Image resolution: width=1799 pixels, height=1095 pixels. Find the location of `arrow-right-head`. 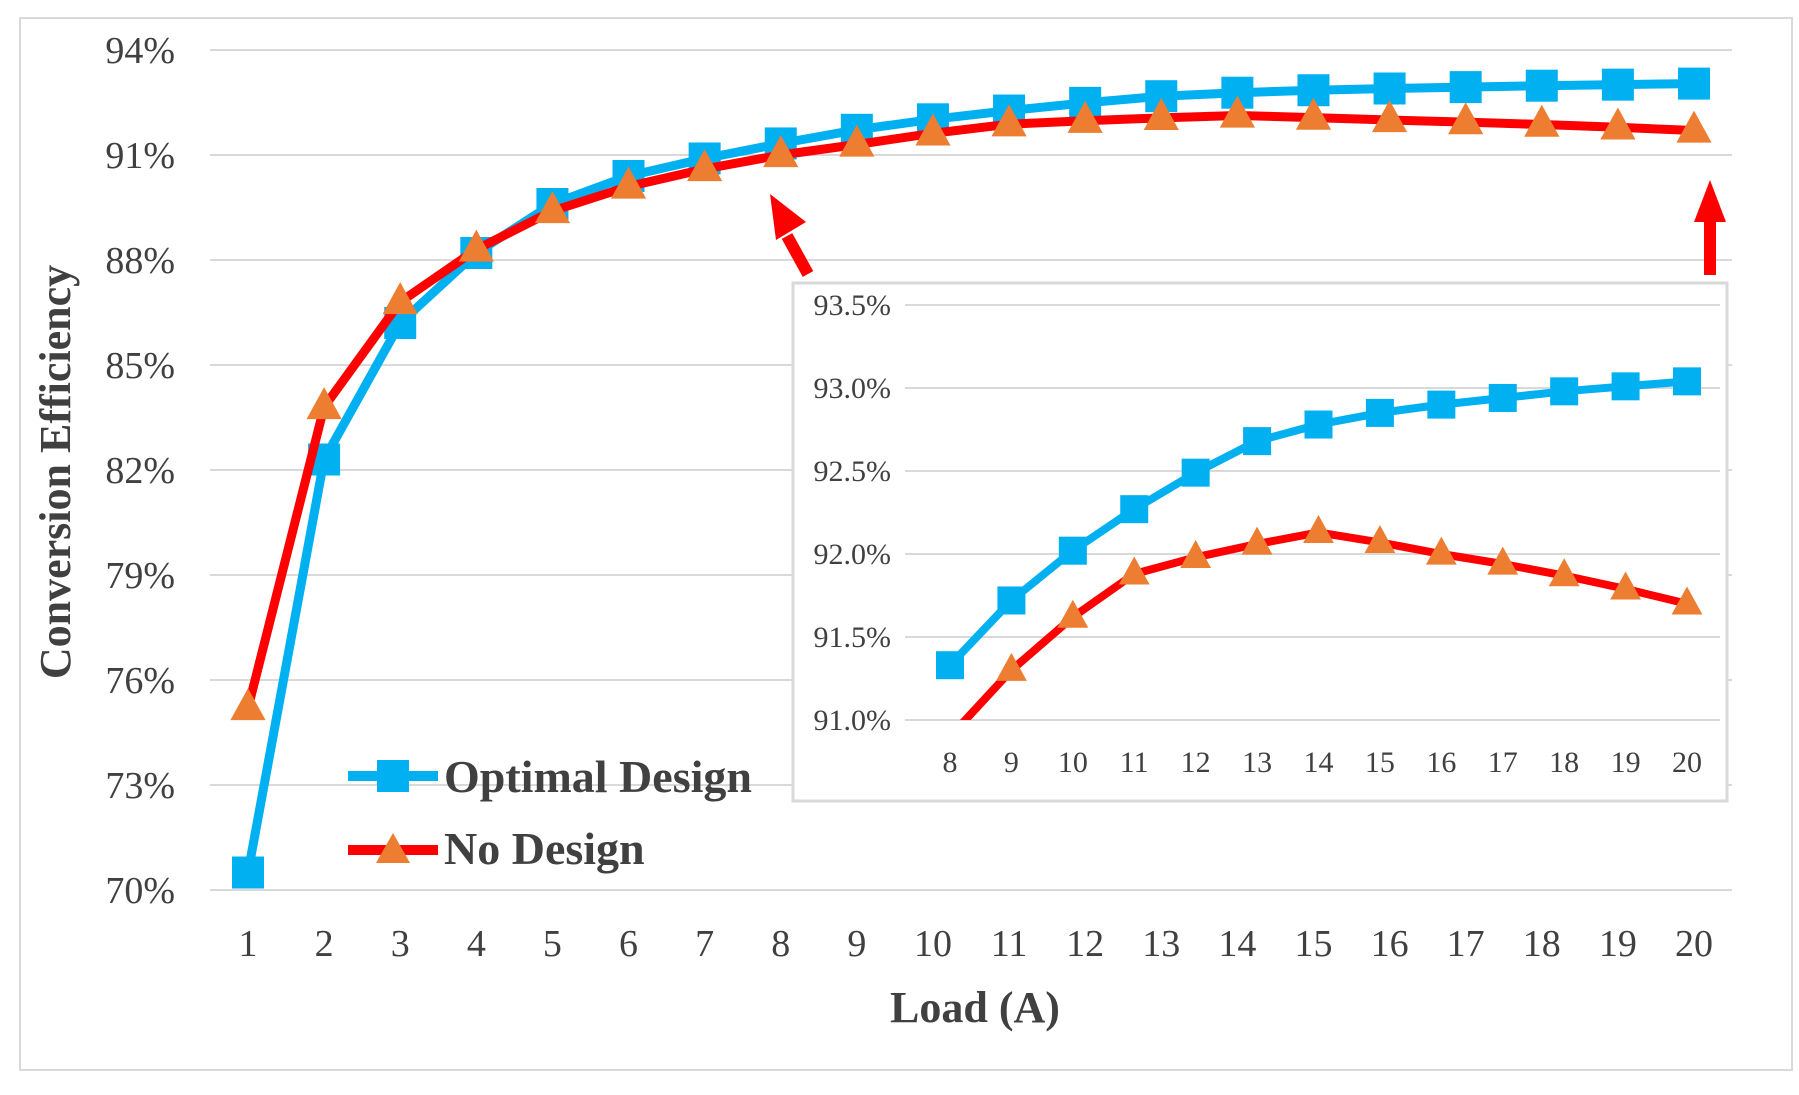

arrow-right-head is located at coordinates (1710, 201).